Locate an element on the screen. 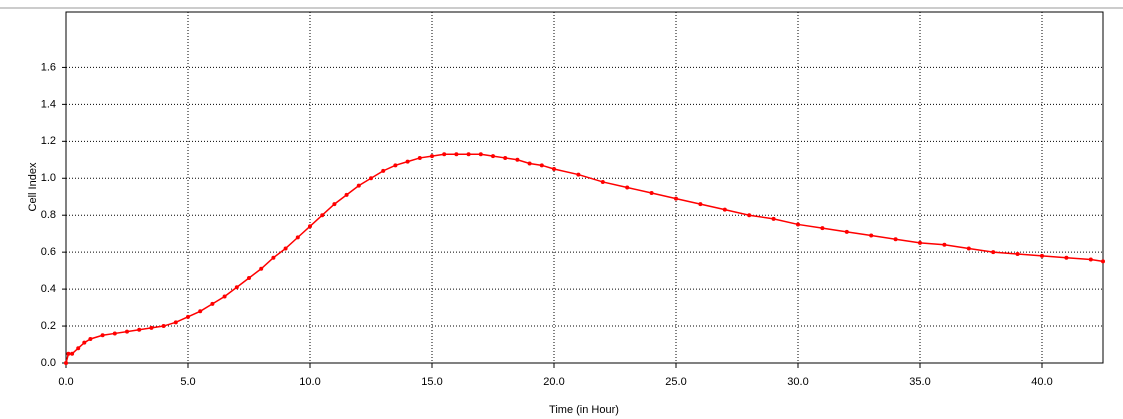 The image size is (1123, 419). x-tick-label: 0.0 is located at coordinates (65, 382).